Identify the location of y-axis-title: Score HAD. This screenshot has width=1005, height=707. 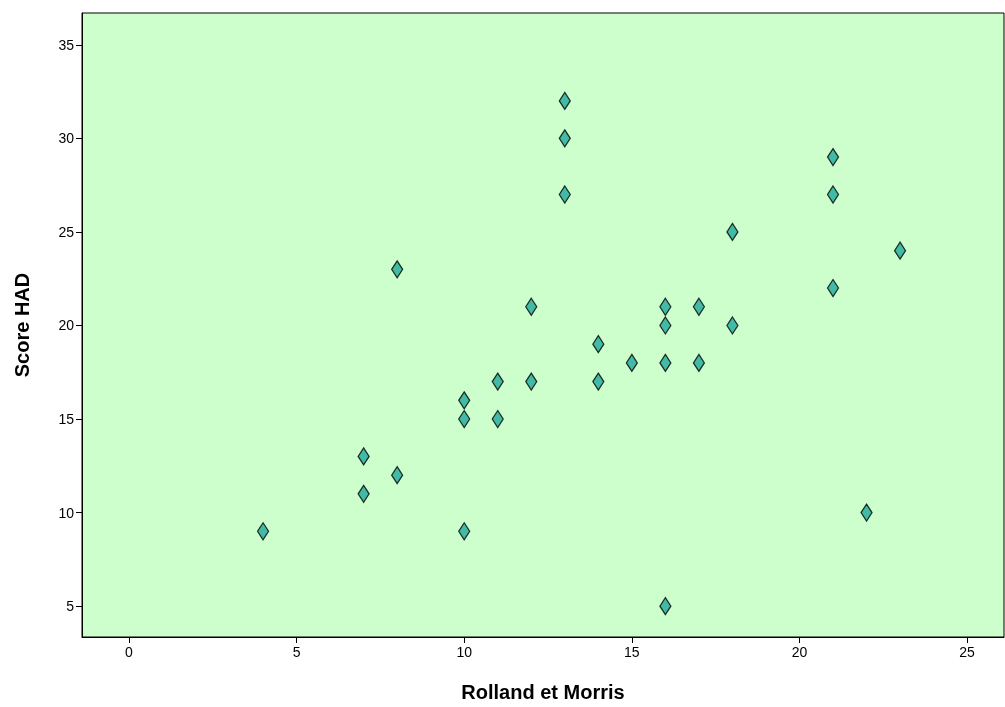
(22, 325).